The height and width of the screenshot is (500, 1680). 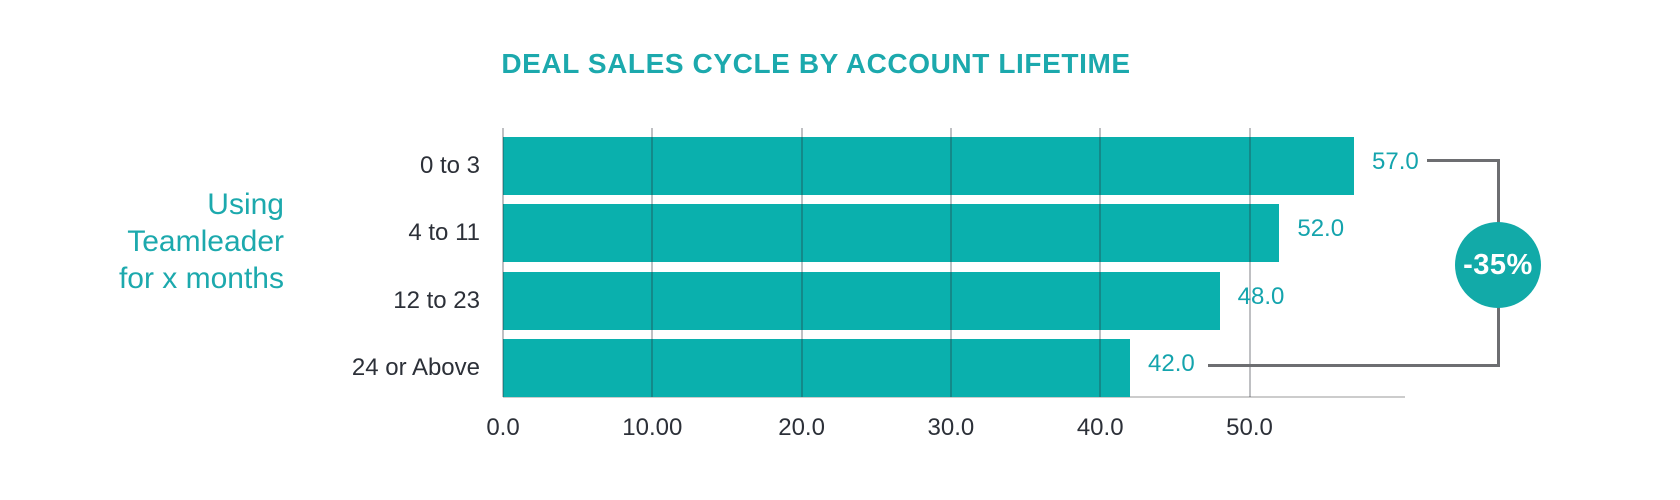 What do you see at coordinates (503, 427) in the screenshot?
I see `x-tick-label: 0.0` at bounding box center [503, 427].